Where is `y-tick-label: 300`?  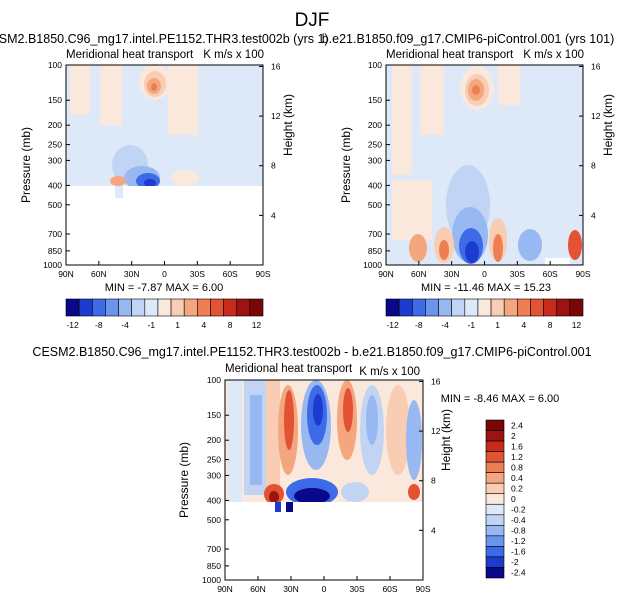
y-tick-label: 300 is located at coordinates (214, 475).